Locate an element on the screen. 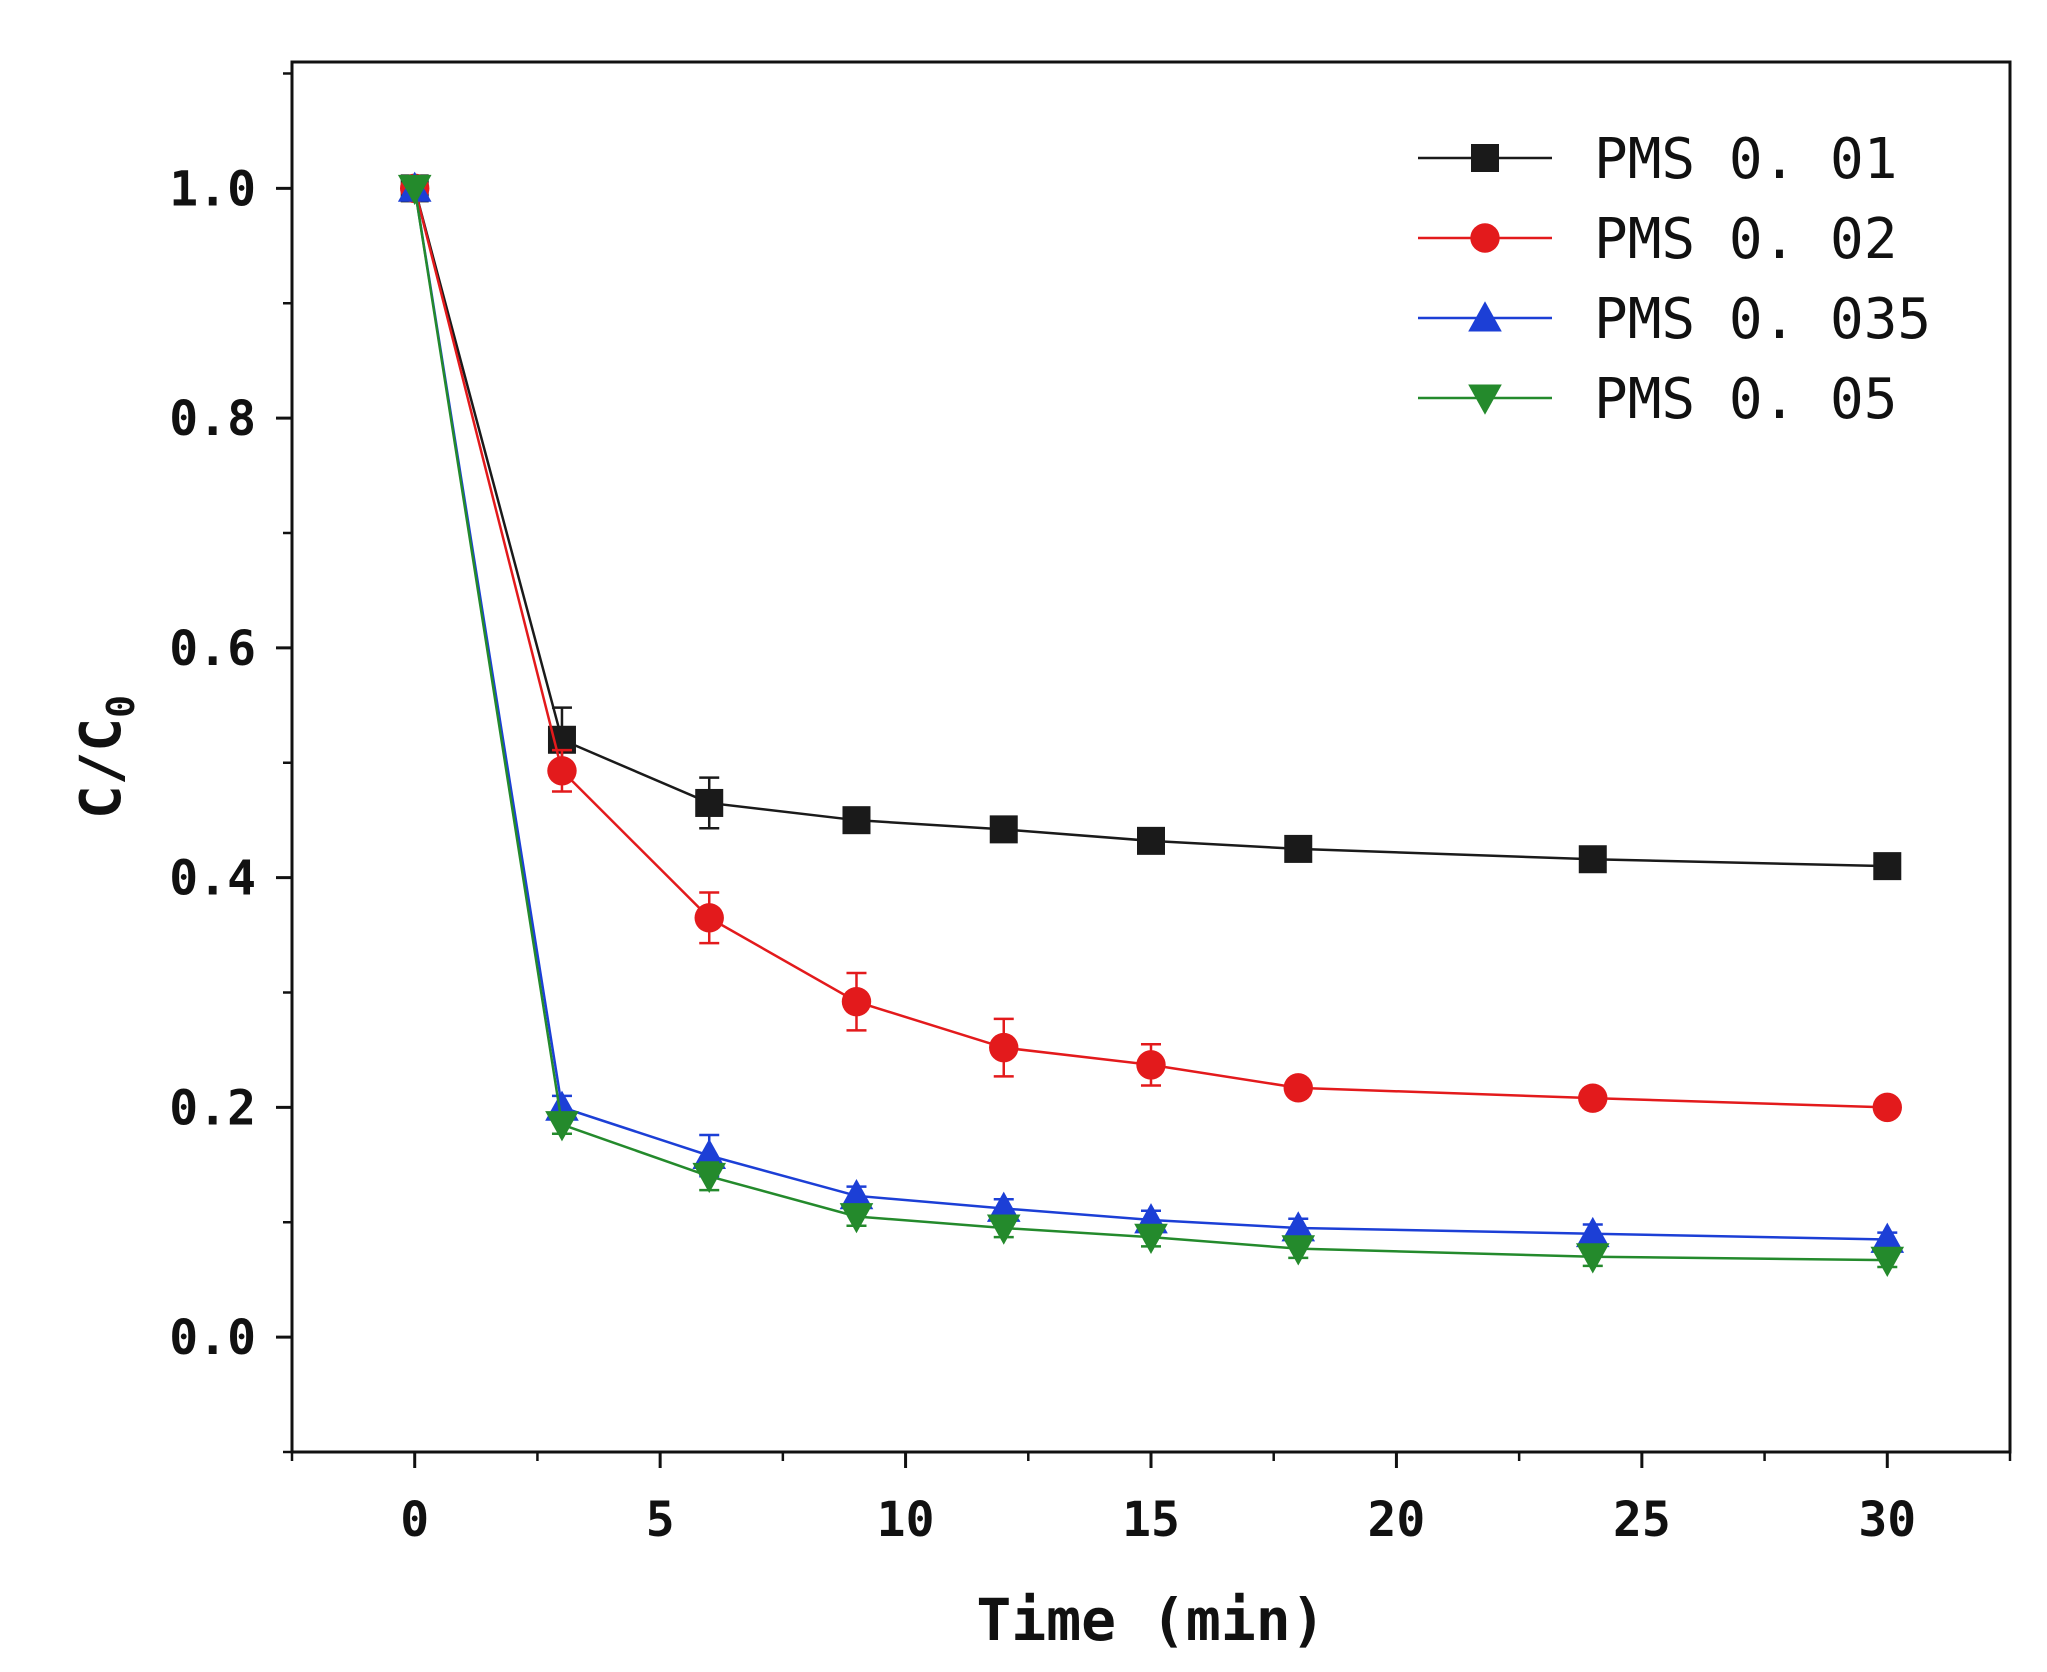 The image size is (2047, 1672). x-tick-label: 0 is located at coordinates (414, 1520).